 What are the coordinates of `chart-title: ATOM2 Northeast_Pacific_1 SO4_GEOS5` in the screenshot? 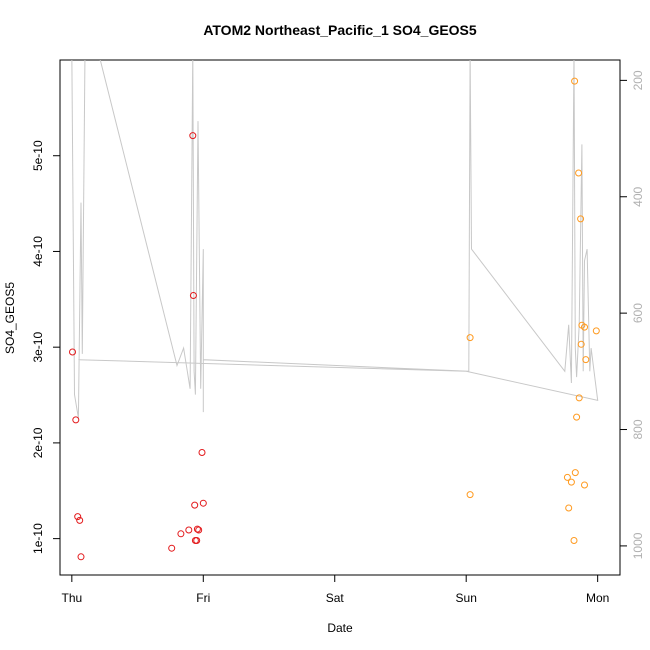 It's located at (340, 30).